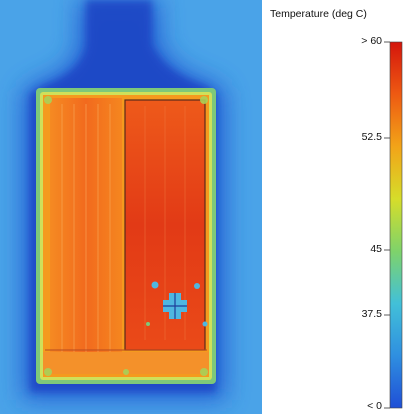 Image resolution: width=412 pixels, height=414 pixels. Describe the element at coordinates (318, 14) in the screenshot. I see `legend-title: Temperature (deg C)` at that location.